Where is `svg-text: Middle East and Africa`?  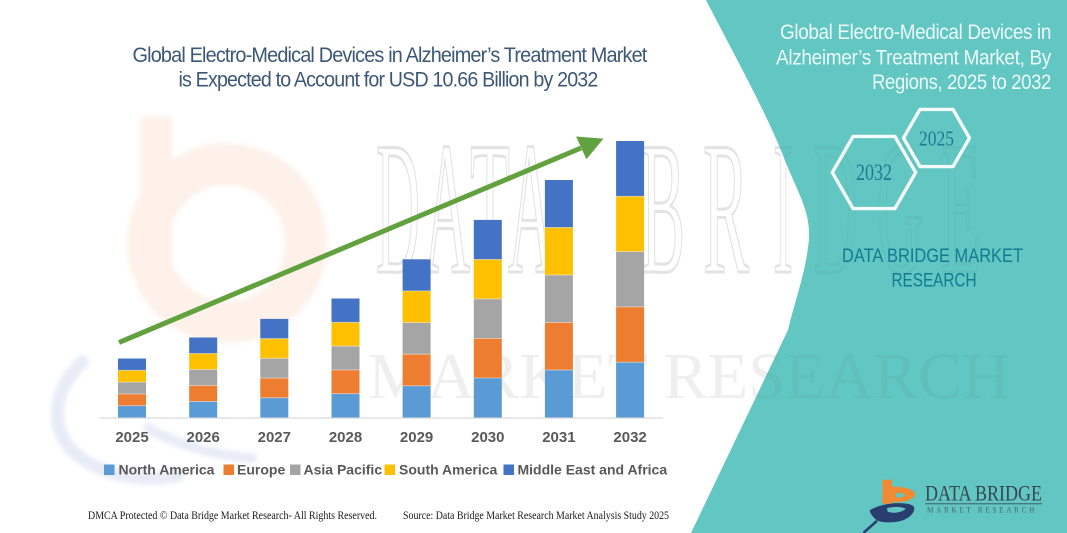 svg-text: Middle East and Africa is located at coordinates (593, 470).